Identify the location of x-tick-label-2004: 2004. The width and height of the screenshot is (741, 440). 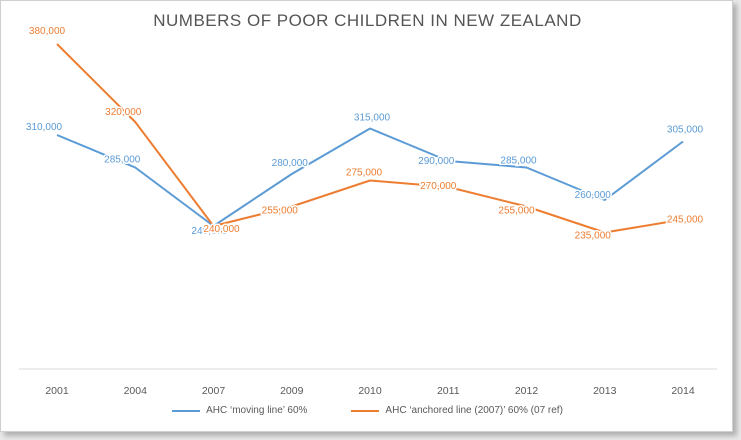
(136, 391).